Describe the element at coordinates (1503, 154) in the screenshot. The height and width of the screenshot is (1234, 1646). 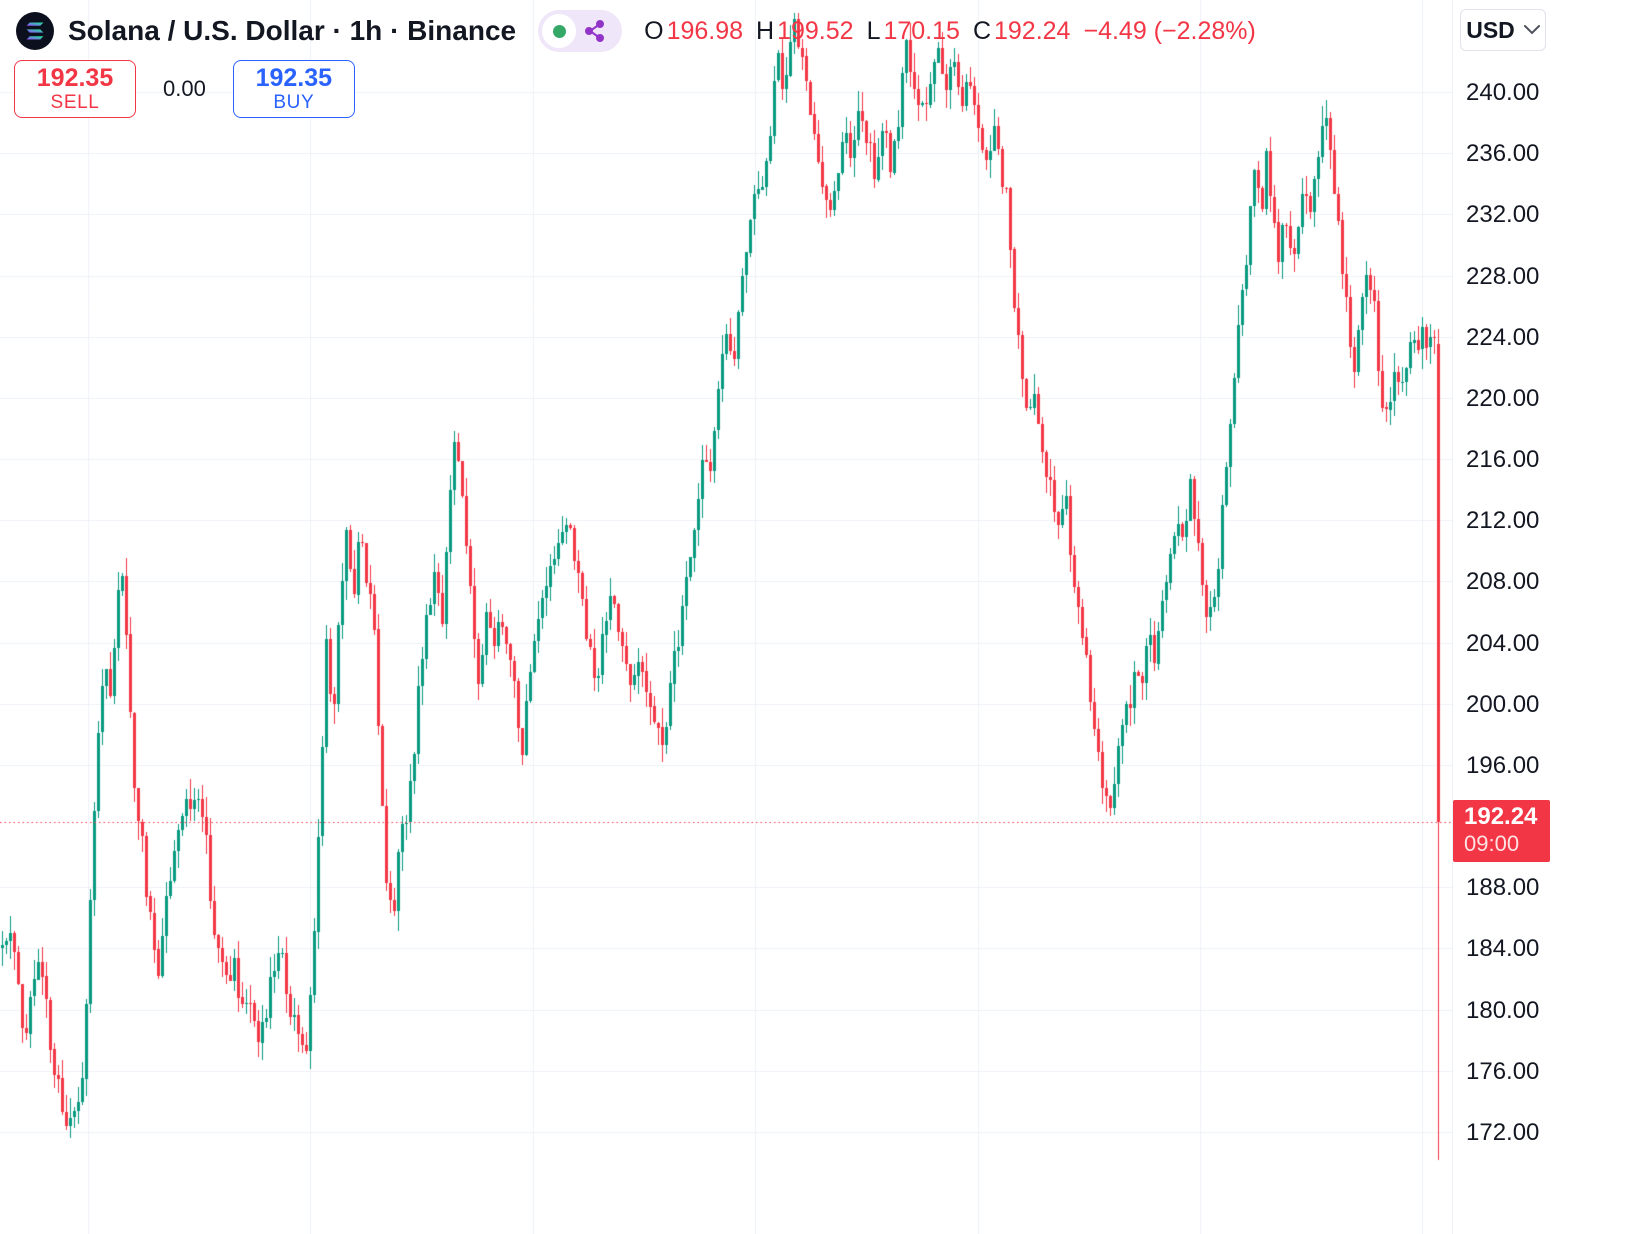
I see `price-tick-label: 236.00` at that location.